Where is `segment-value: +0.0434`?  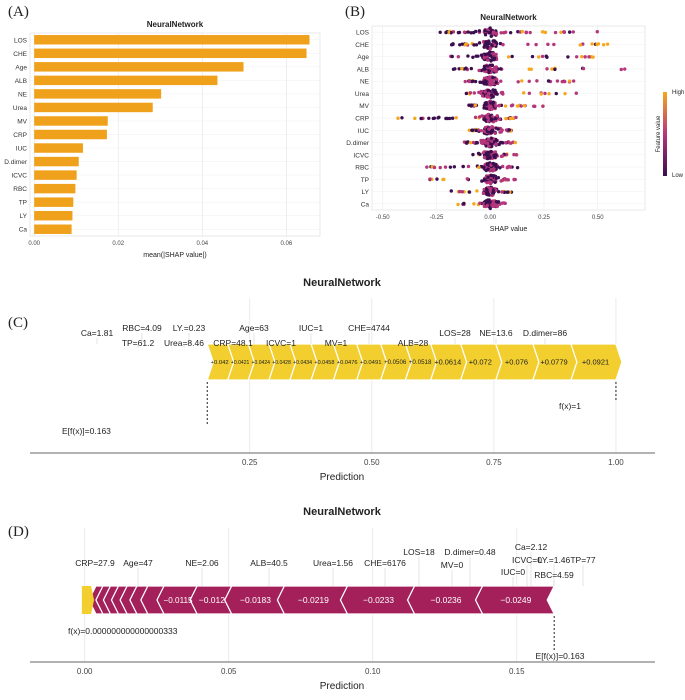
segment-value: +0.0434 is located at coordinates (302, 363).